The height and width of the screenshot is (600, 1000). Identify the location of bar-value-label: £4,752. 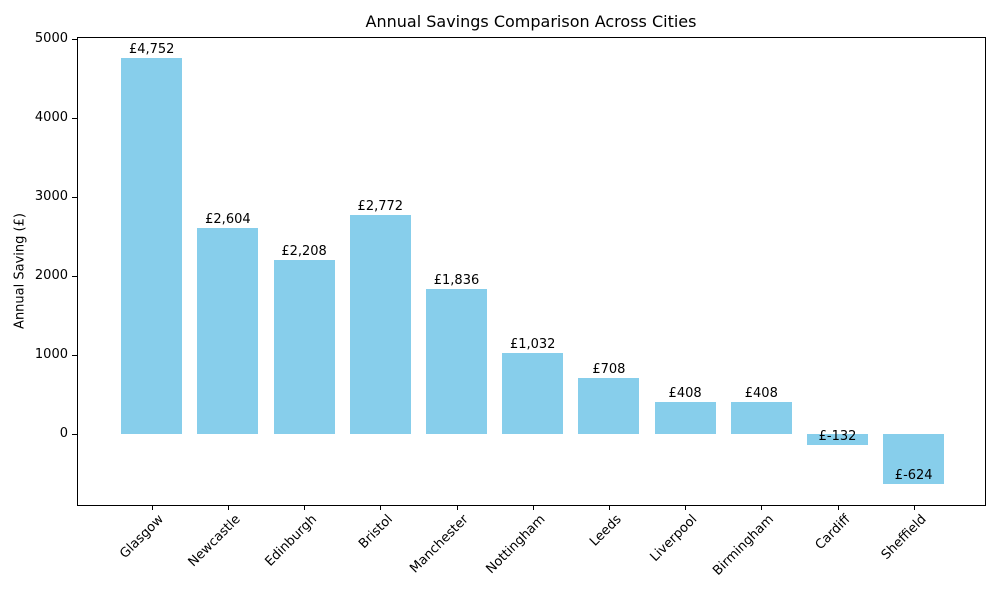
(151, 50).